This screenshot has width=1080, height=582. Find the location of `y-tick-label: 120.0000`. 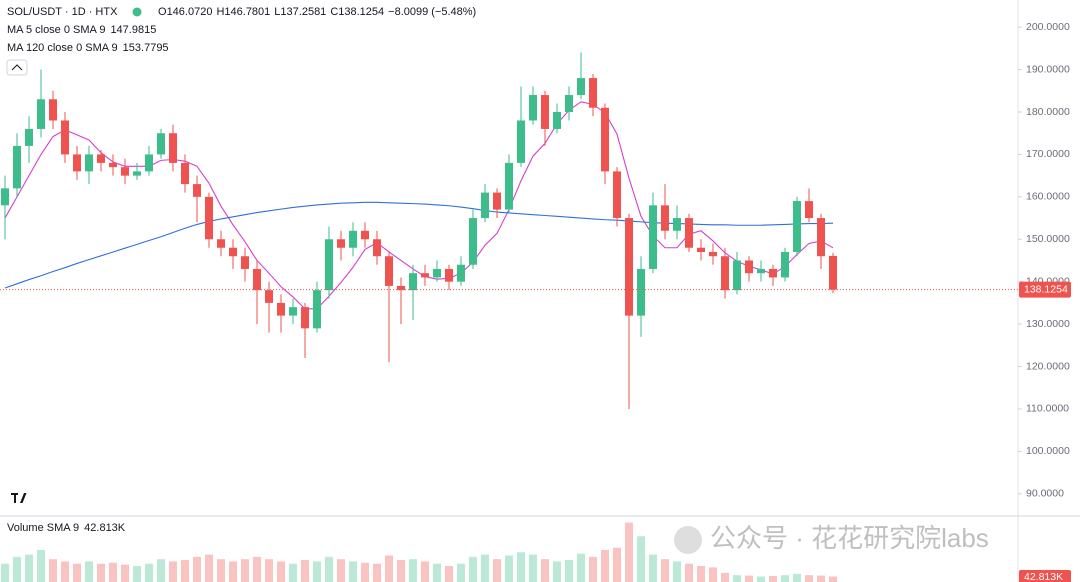

y-tick-label: 120.0000 is located at coordinates (1048, 366).